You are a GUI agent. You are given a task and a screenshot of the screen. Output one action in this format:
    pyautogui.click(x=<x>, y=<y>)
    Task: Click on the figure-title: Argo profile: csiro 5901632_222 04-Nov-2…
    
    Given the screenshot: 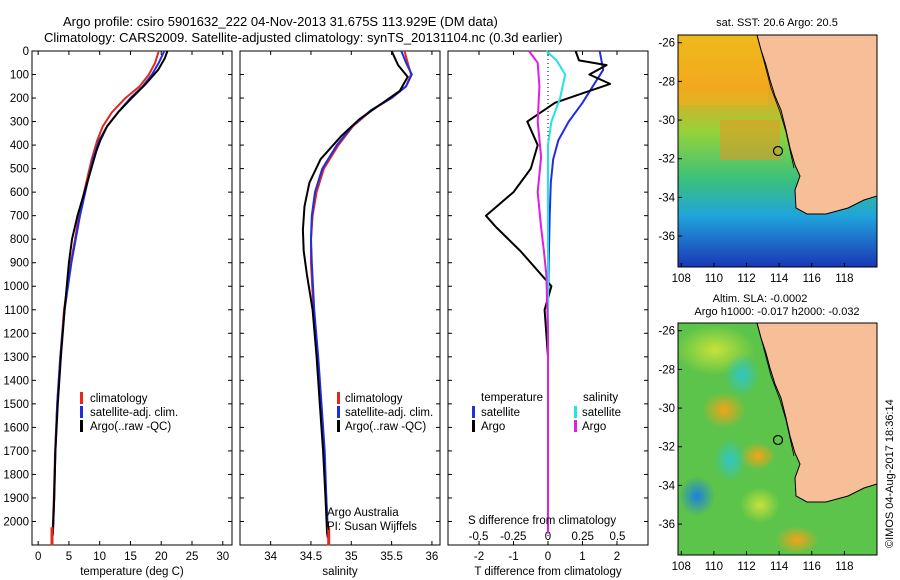 What is the action you would take?
    pyautogui.click(x=280, y=21)
    